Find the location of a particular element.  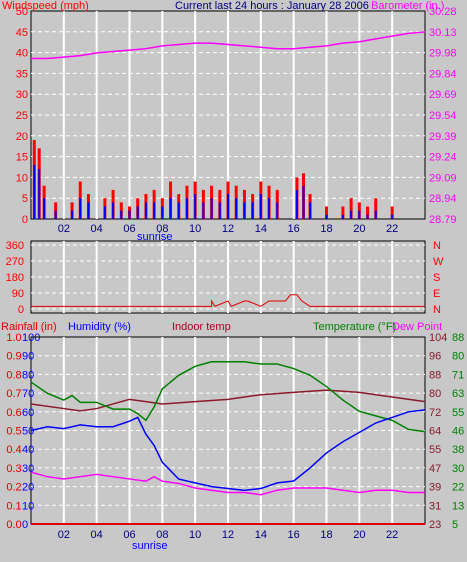

barometer-y-tick-label: 29.69 is located at coordinates (443, 95).